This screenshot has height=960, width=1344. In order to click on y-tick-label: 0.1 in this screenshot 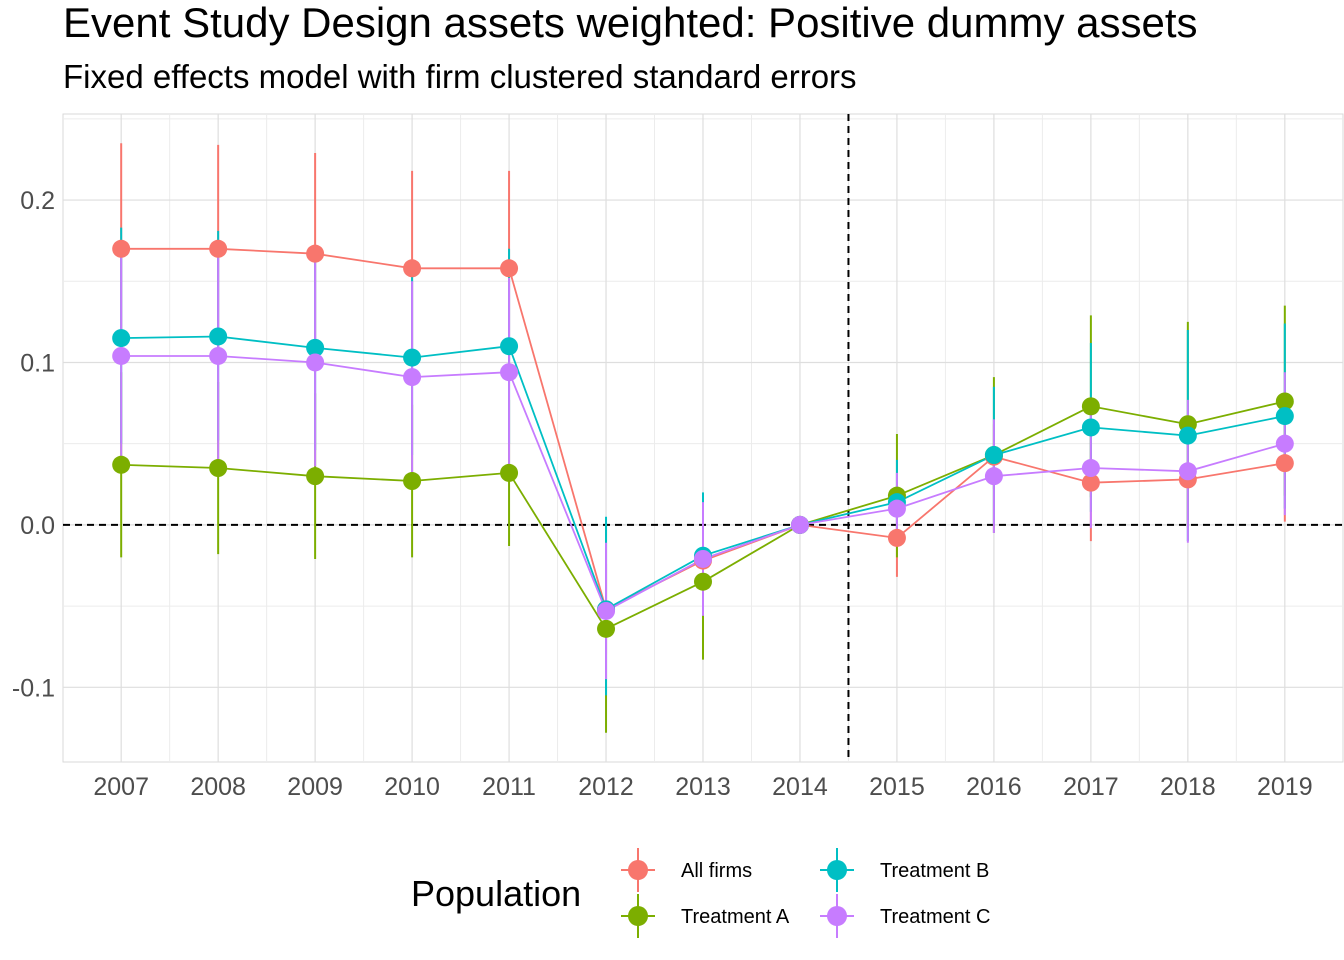, I will do `click(37, 363)`.